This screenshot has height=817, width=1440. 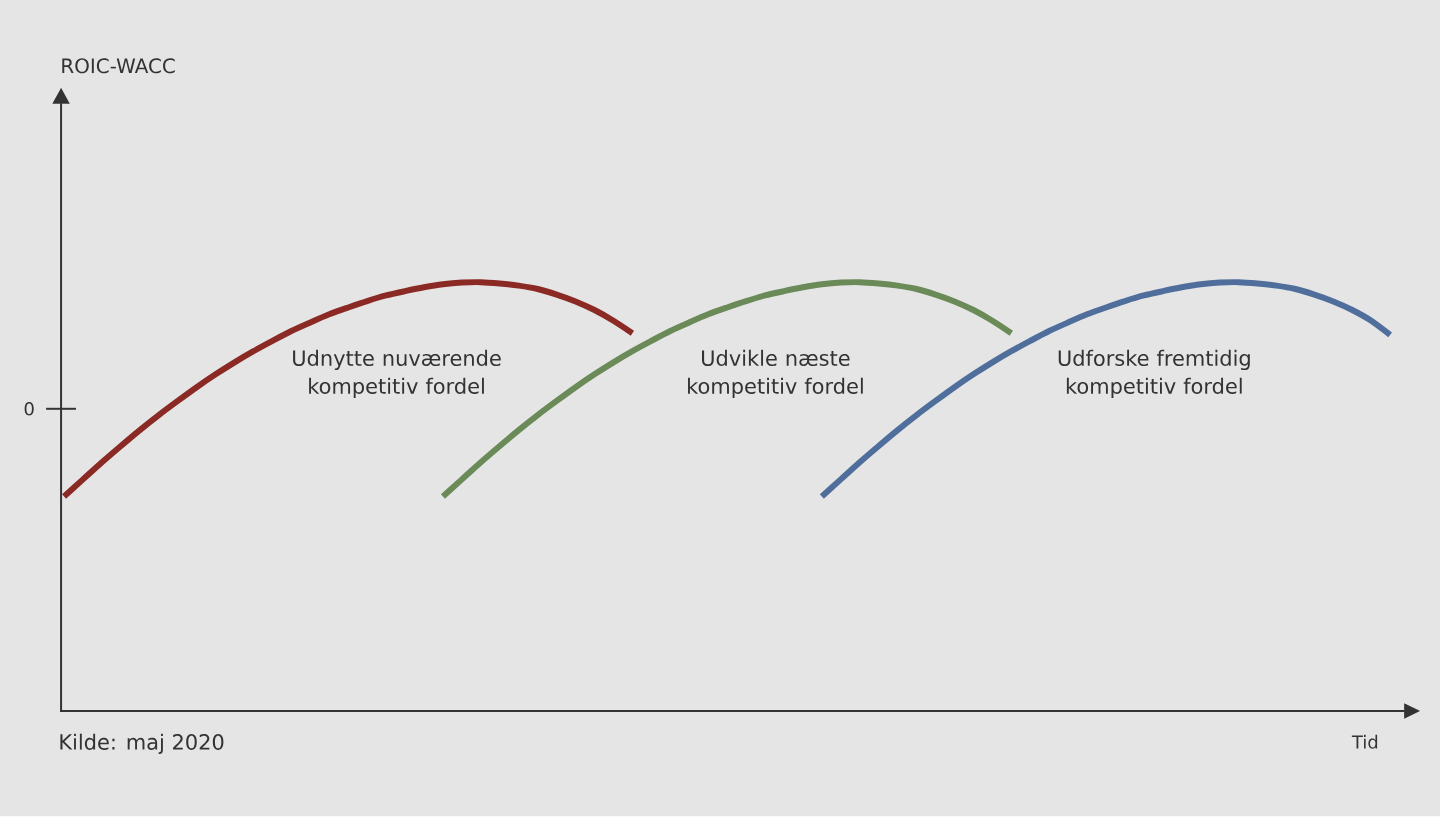 I want to click on series-label: Udvikle næste kompetitiv fordel, so click(x=775, y=374).